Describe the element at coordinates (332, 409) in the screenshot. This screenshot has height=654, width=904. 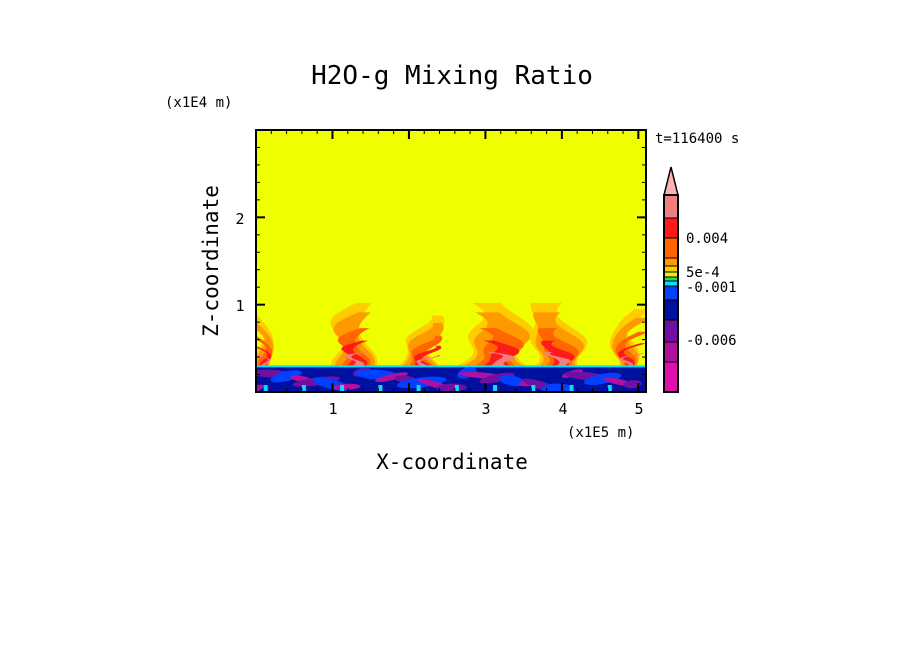
I see `x-tick-label: 1` at that location.